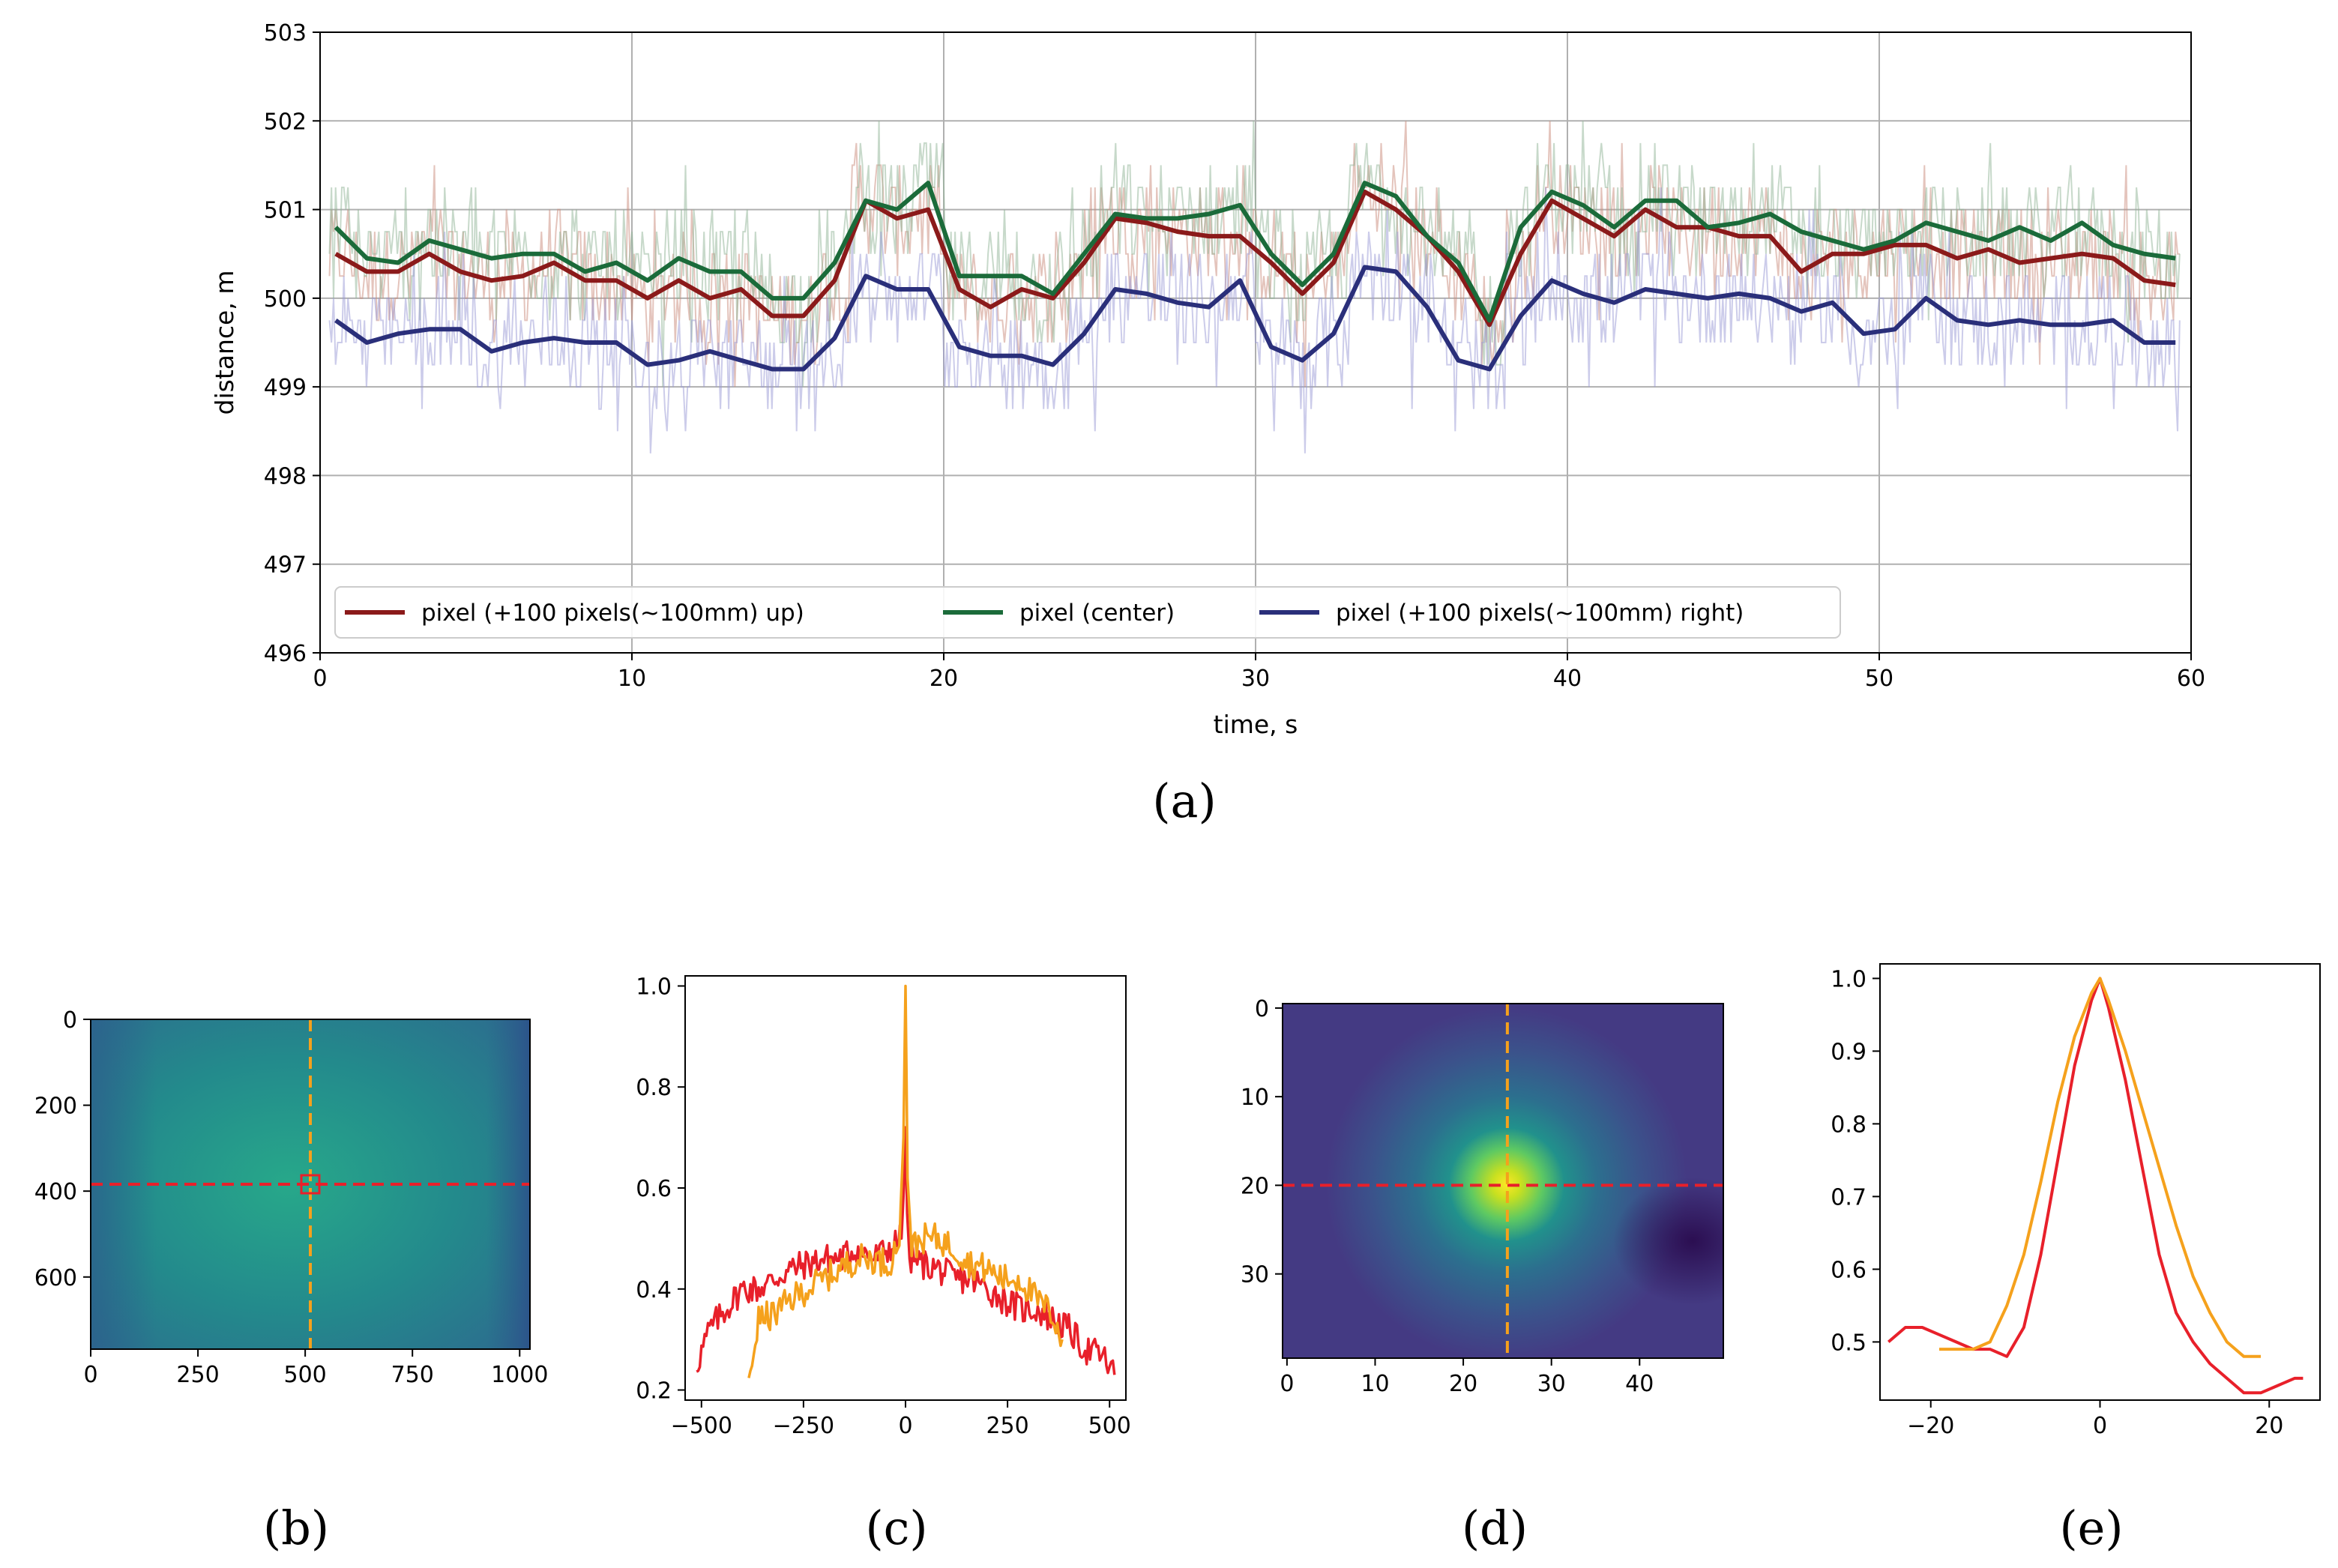  I want to click on chart-b-xtick-label-3: 750, so click(412, 1375).